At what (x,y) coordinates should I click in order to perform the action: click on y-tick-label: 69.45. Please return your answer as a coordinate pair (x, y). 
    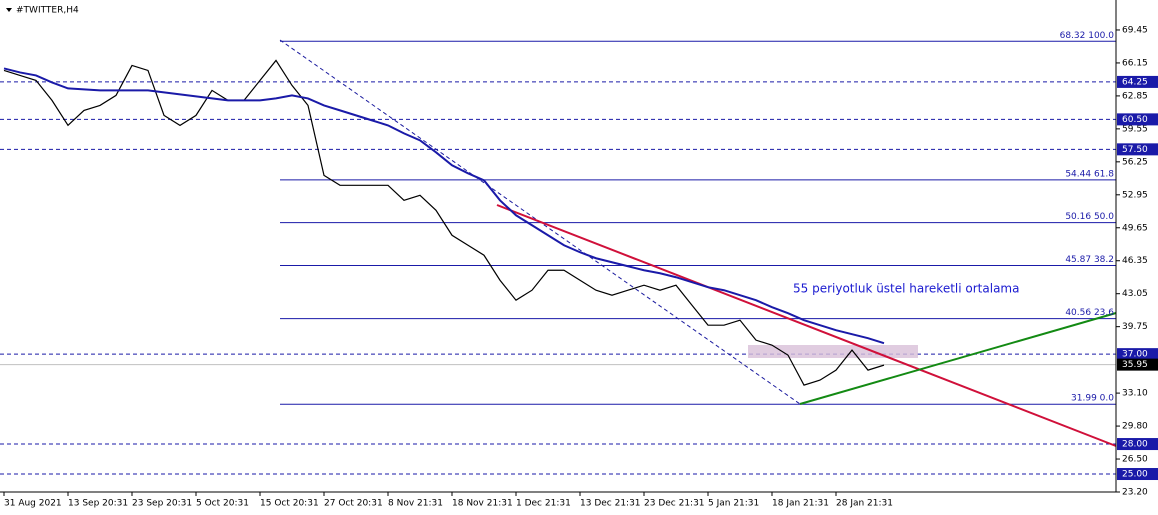
    Looking at the image, I should click on (1135, 30).